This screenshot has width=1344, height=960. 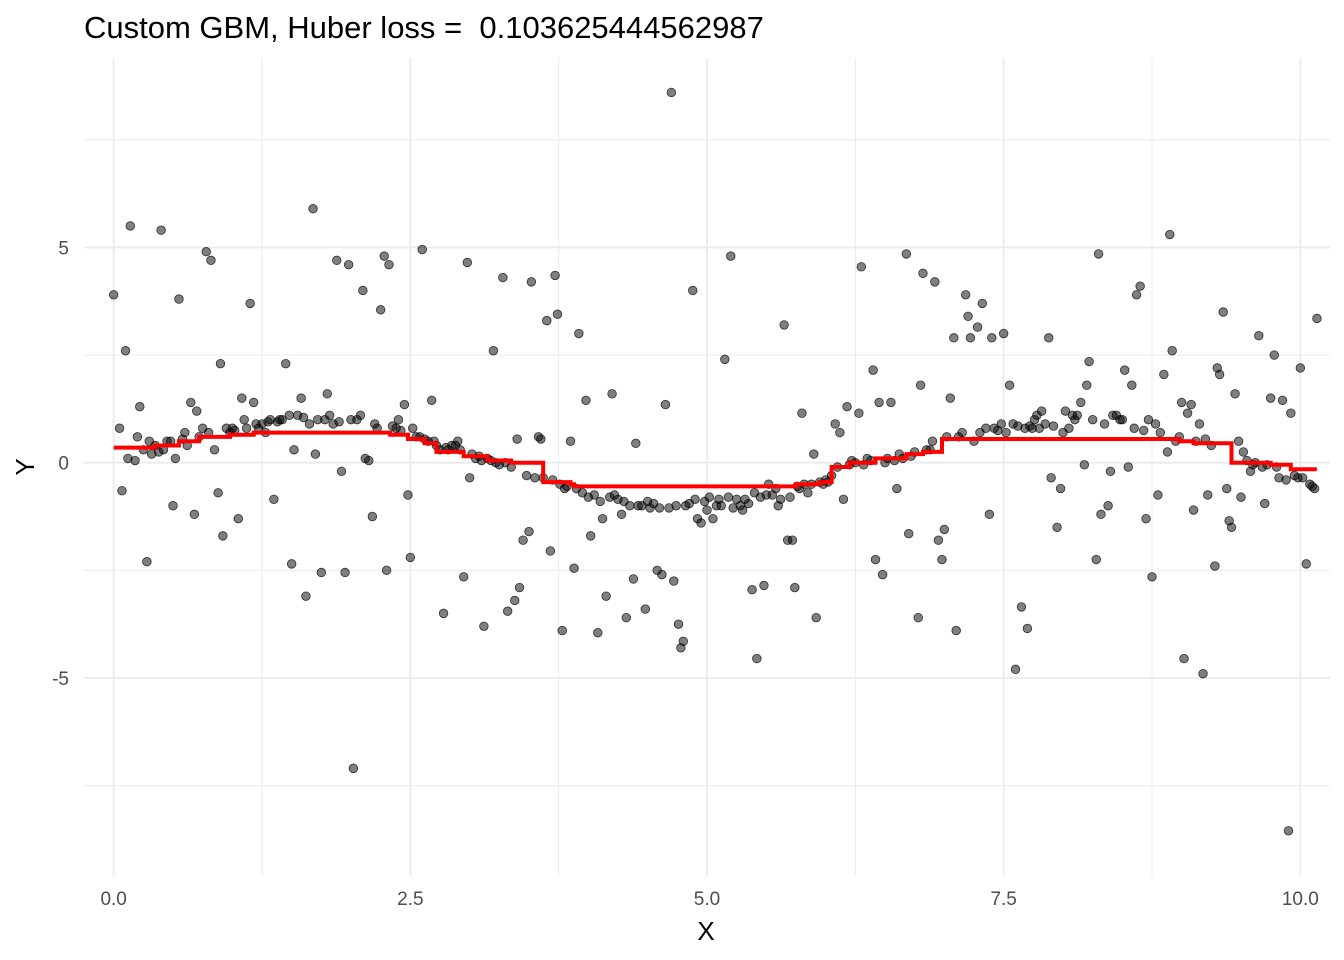 What do you see at coordinates (60, 679) in the screenshot?
I see `y-tick-label: -5` at bounding box center [60, 679].